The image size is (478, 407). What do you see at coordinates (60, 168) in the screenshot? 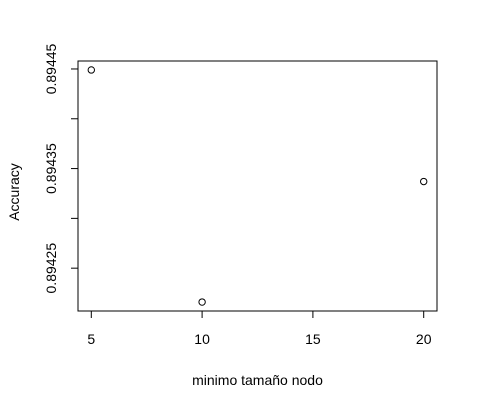
I see `y-axis: 0.89425 0.89435 0.89445` at bounding box center [60, 168].